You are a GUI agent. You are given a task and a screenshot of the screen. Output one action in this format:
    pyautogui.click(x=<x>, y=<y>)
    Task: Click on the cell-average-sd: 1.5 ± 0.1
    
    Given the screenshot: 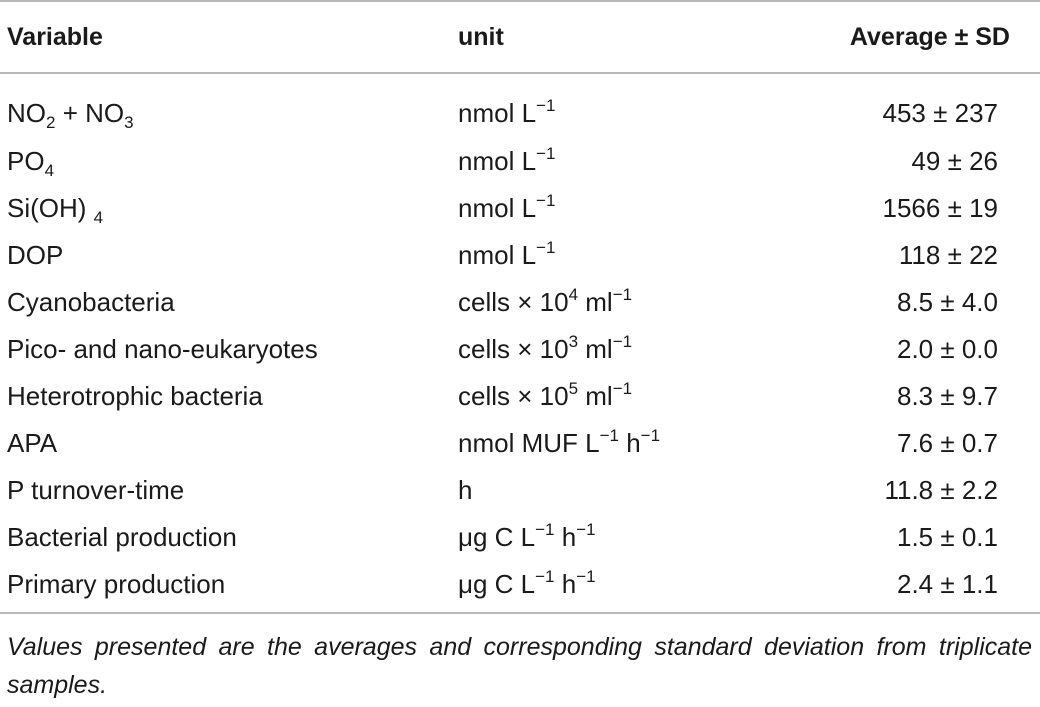 What is the action you would take?
    pyautogui.click(x=947, y=537)
    